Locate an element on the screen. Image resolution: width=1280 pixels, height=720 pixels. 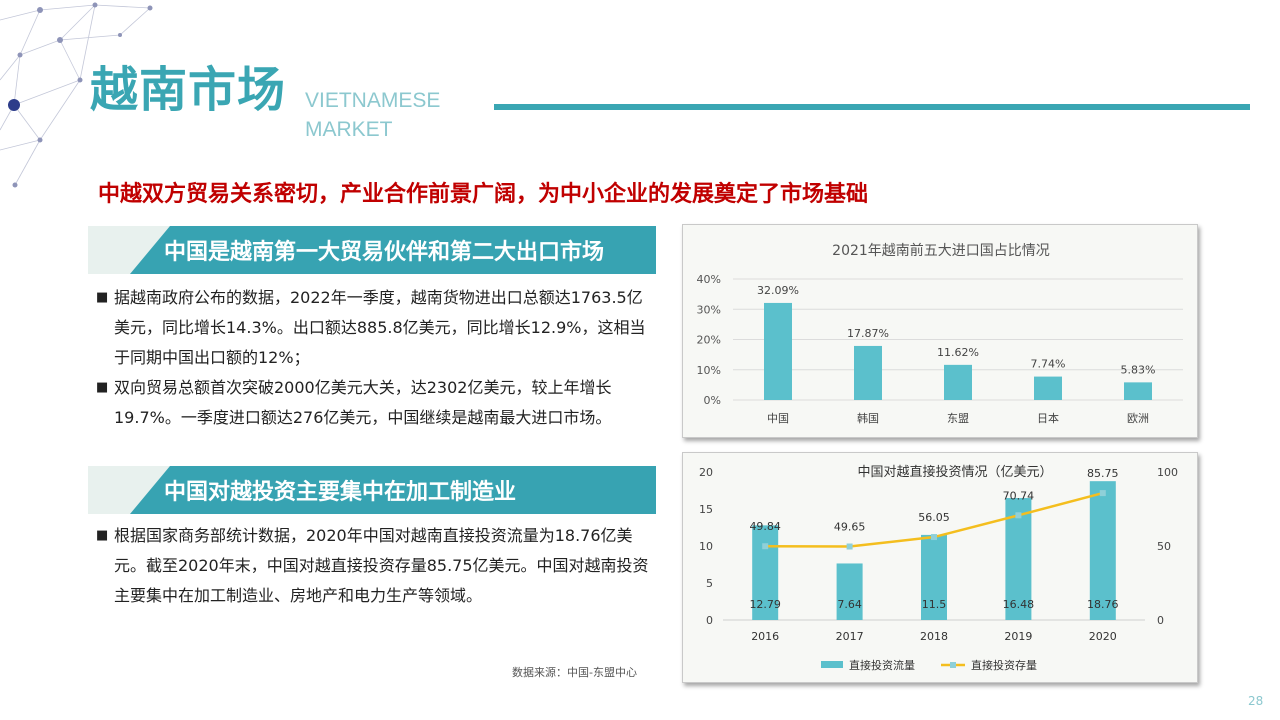
data-label: 32.09% is located at coordinates (778, 290).